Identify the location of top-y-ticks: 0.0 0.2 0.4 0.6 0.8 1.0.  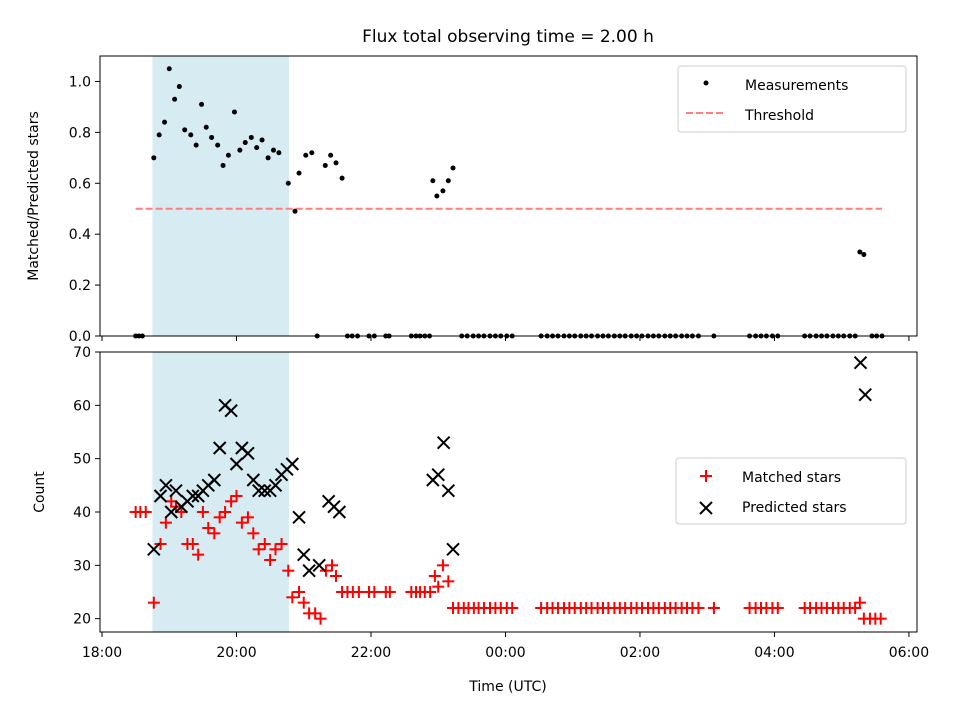
(84, 209).